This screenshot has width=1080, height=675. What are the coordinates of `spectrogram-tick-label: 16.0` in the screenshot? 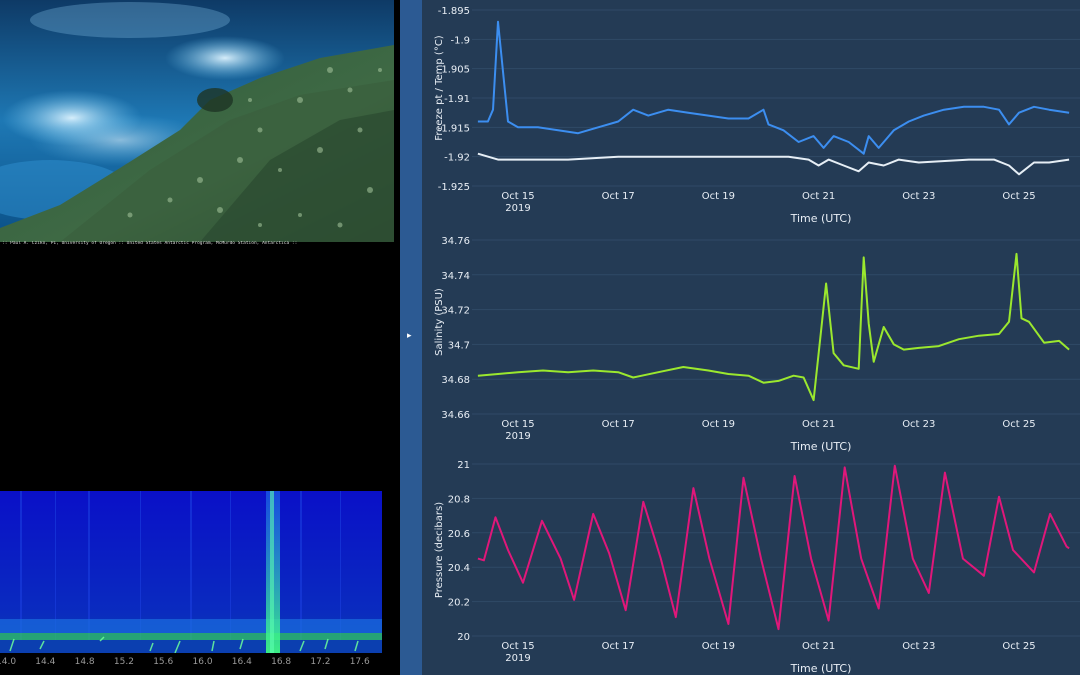 It's located at (202, 662).